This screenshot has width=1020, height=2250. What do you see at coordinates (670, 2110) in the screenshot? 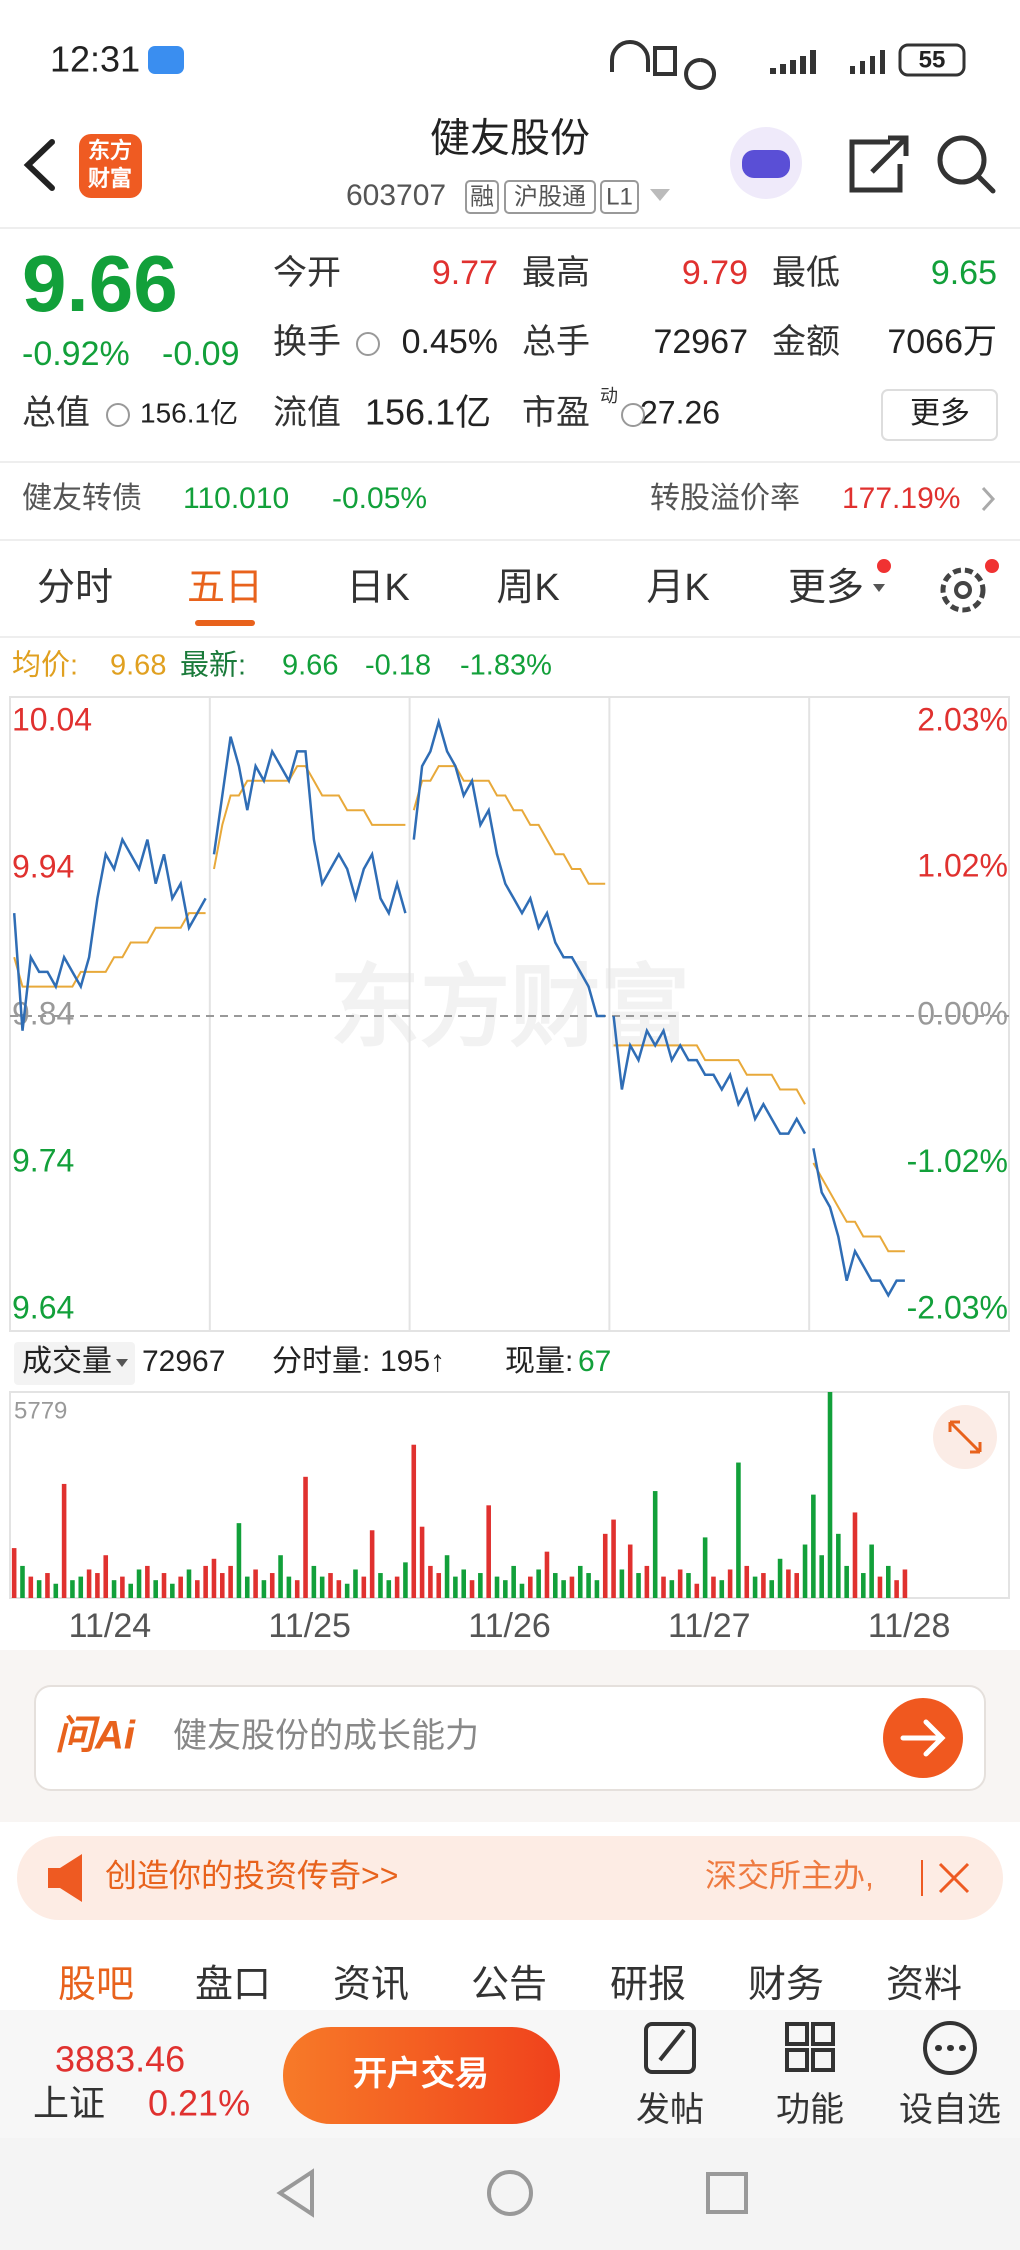
I see `action-label: 发帖` at bounding box center [670, 2110].